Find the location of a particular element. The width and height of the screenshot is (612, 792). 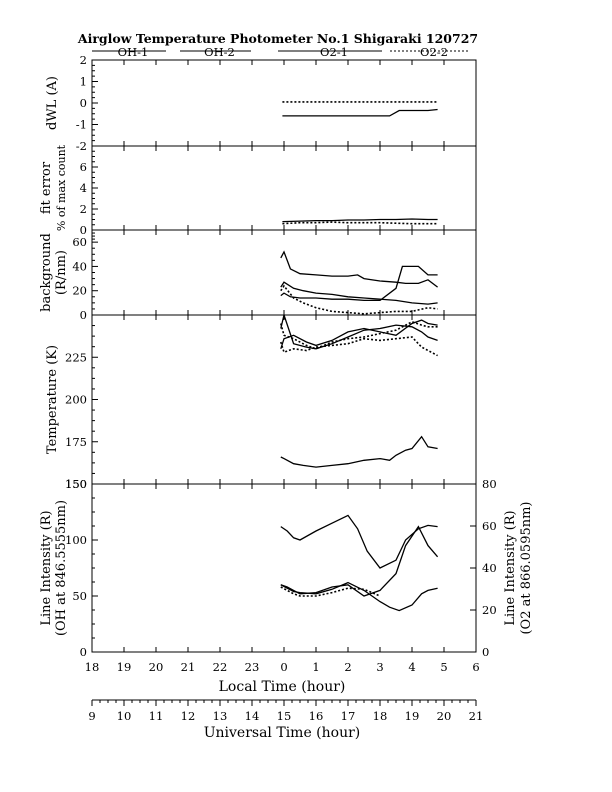

y-tick-label: 175 is located at coordinates (76, 442).